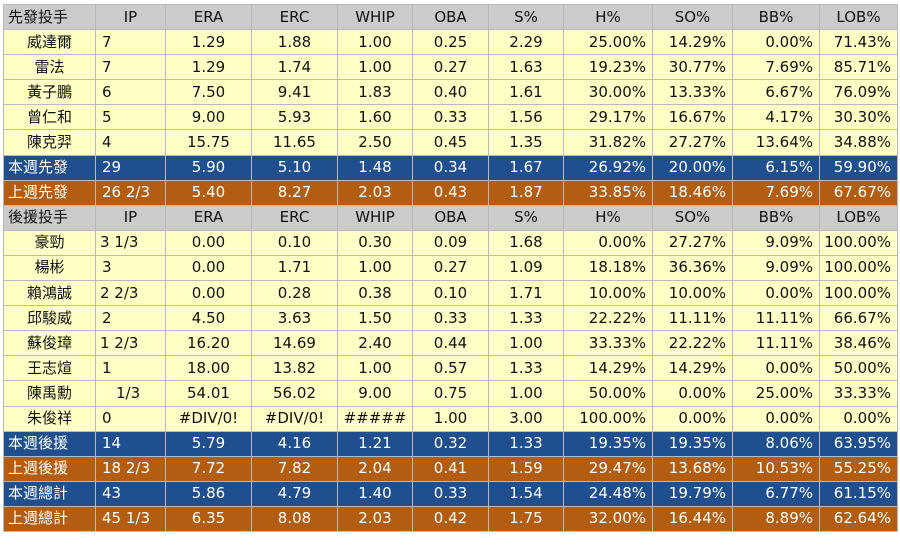 This screenshot has height=555, width=900. What do you see at coordinates (692, 293) in the screenshot?
I see `cell-so-pct: 10.00%` at bounding box center [692, 293].